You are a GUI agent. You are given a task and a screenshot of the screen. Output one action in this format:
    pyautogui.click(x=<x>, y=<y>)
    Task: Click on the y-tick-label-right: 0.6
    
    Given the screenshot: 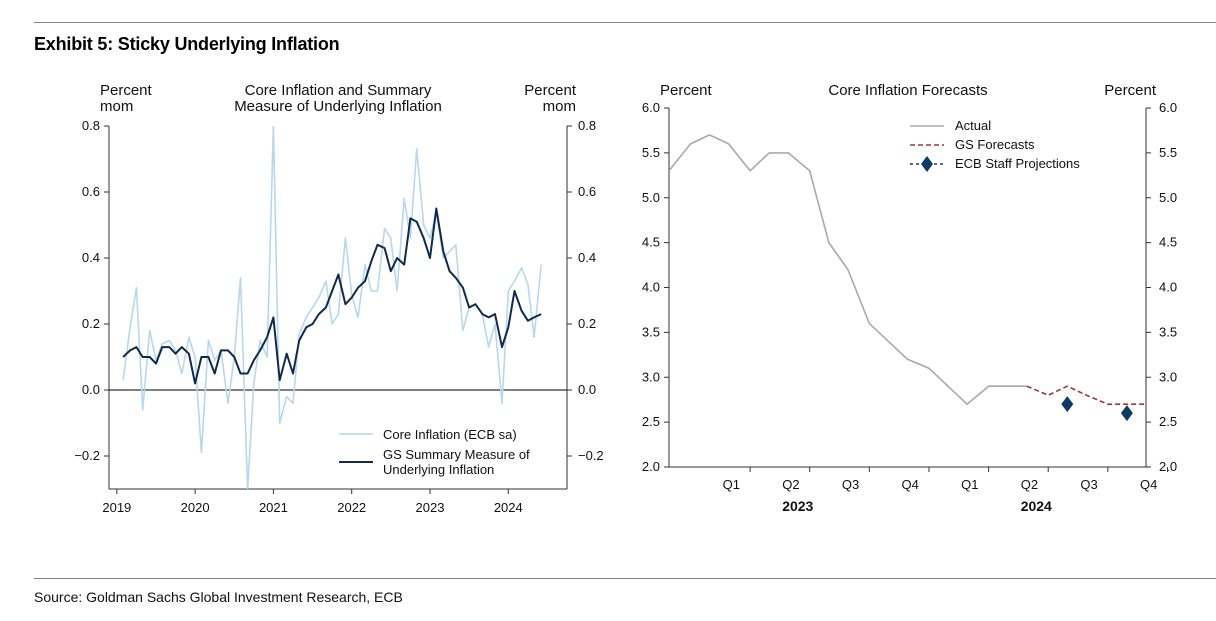 What is the action you would take?
    pyautogui.click(x=587, y=191)
    